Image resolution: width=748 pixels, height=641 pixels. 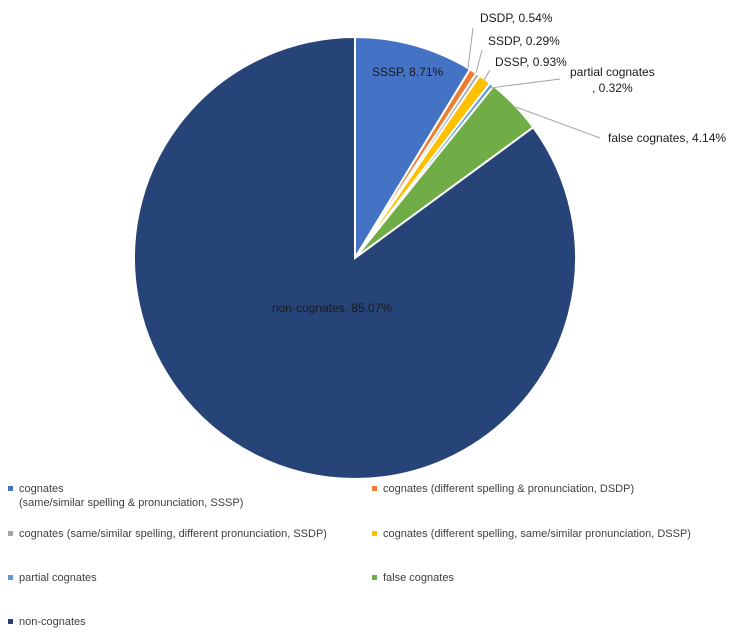 What do you see at coordinates (418, 578) in the screenshot?
I see `legend-label-5: false cognates` at bounding box center [418, 578].